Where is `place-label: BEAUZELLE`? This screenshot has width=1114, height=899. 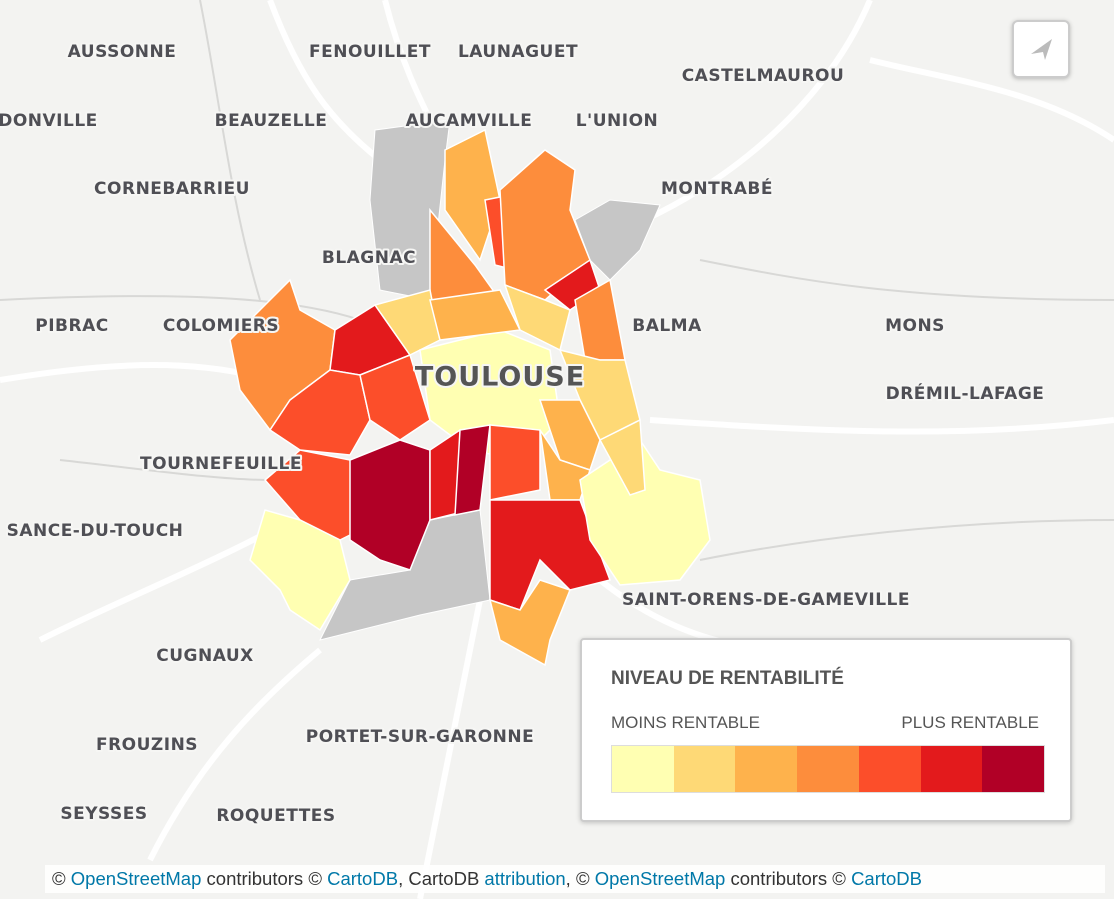 place-label: BEAUZELLE is located at coordinates (271, 121).